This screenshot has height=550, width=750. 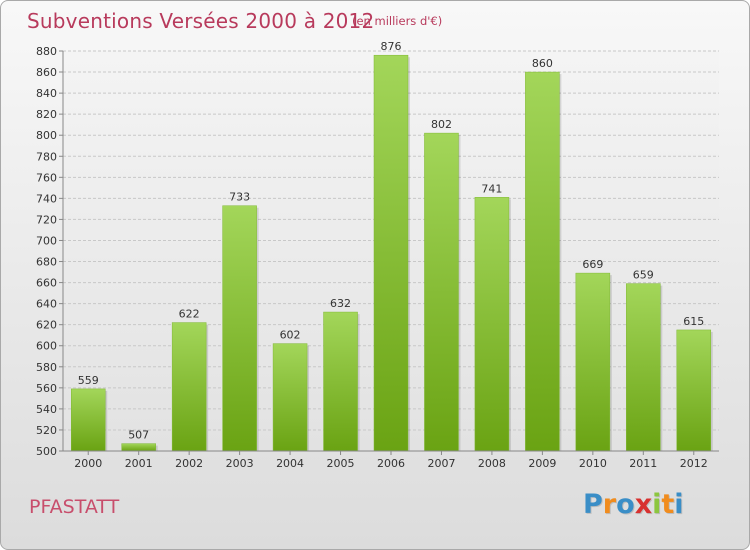 What do you see at coordinates (694, 463) in the screenshot?
I see `x-tick-label: 2012` at bounding box center [694, 463].